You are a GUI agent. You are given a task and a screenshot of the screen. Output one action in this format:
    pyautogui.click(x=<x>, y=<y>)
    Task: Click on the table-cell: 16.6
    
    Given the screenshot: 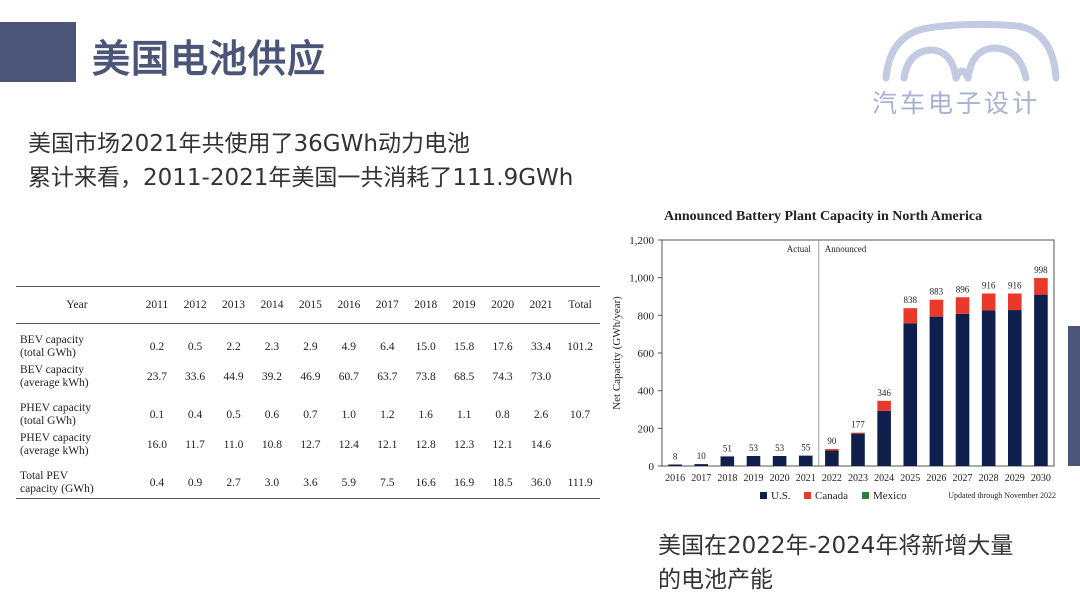 What is the action you would take?
    pyautogui.click(x=425, y=483)
    